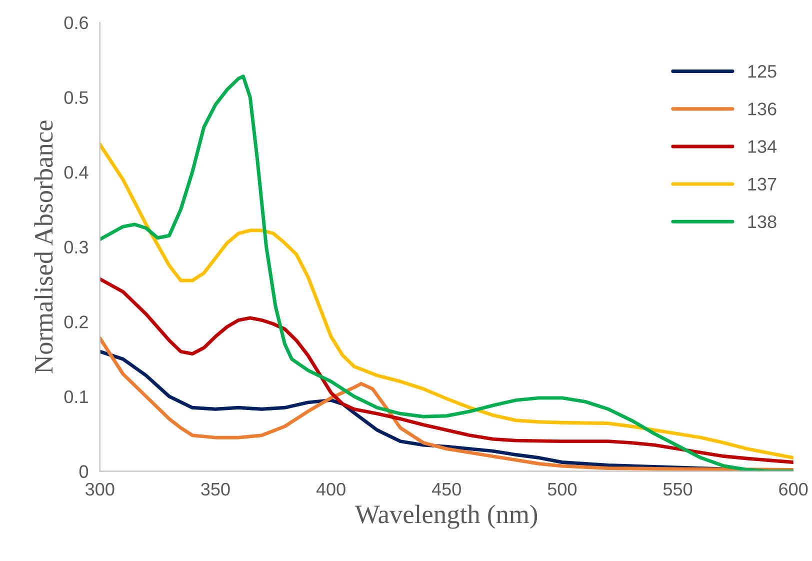 Image resolution: width=812 pixels, height=561 pixels. I want to click on x-tick-label: 450, so click(446, 489).